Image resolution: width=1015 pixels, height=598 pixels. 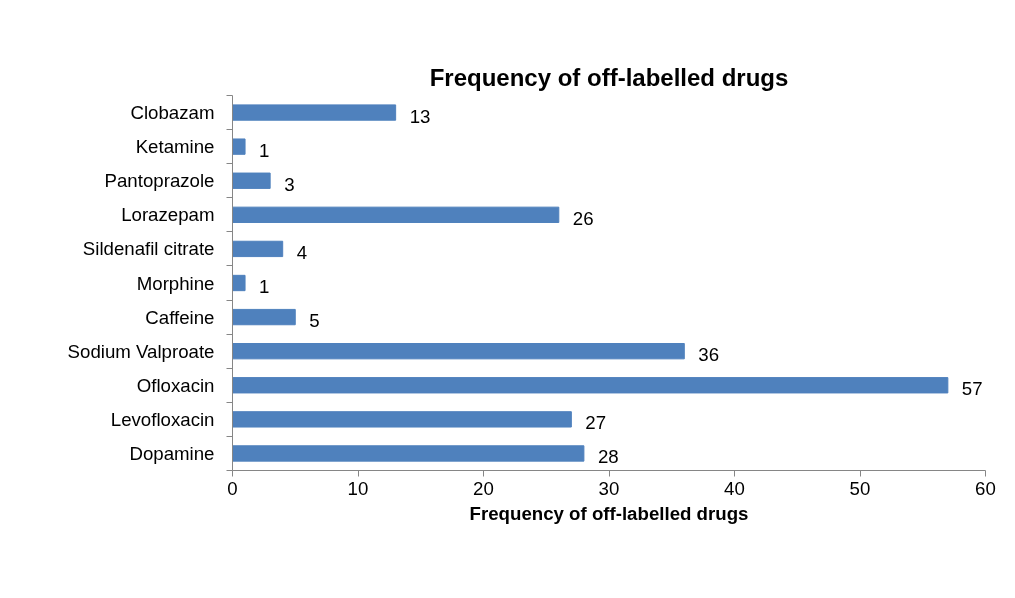 What do you see at coordinates (162, 419) in the screenshot?
I see `y-tick-label: Levofloxacin` at bounding box center [162, 419].